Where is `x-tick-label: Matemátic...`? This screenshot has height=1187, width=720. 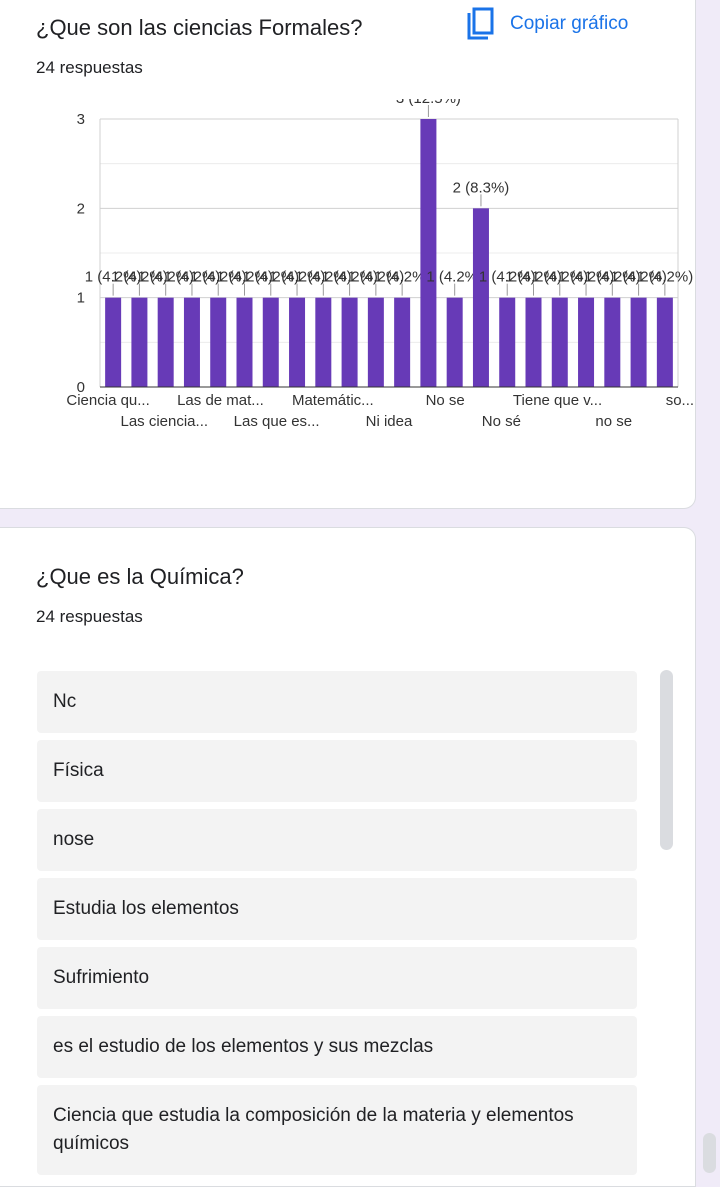
x-tick-label: Matemátic... is located at coordinates (333, 400).